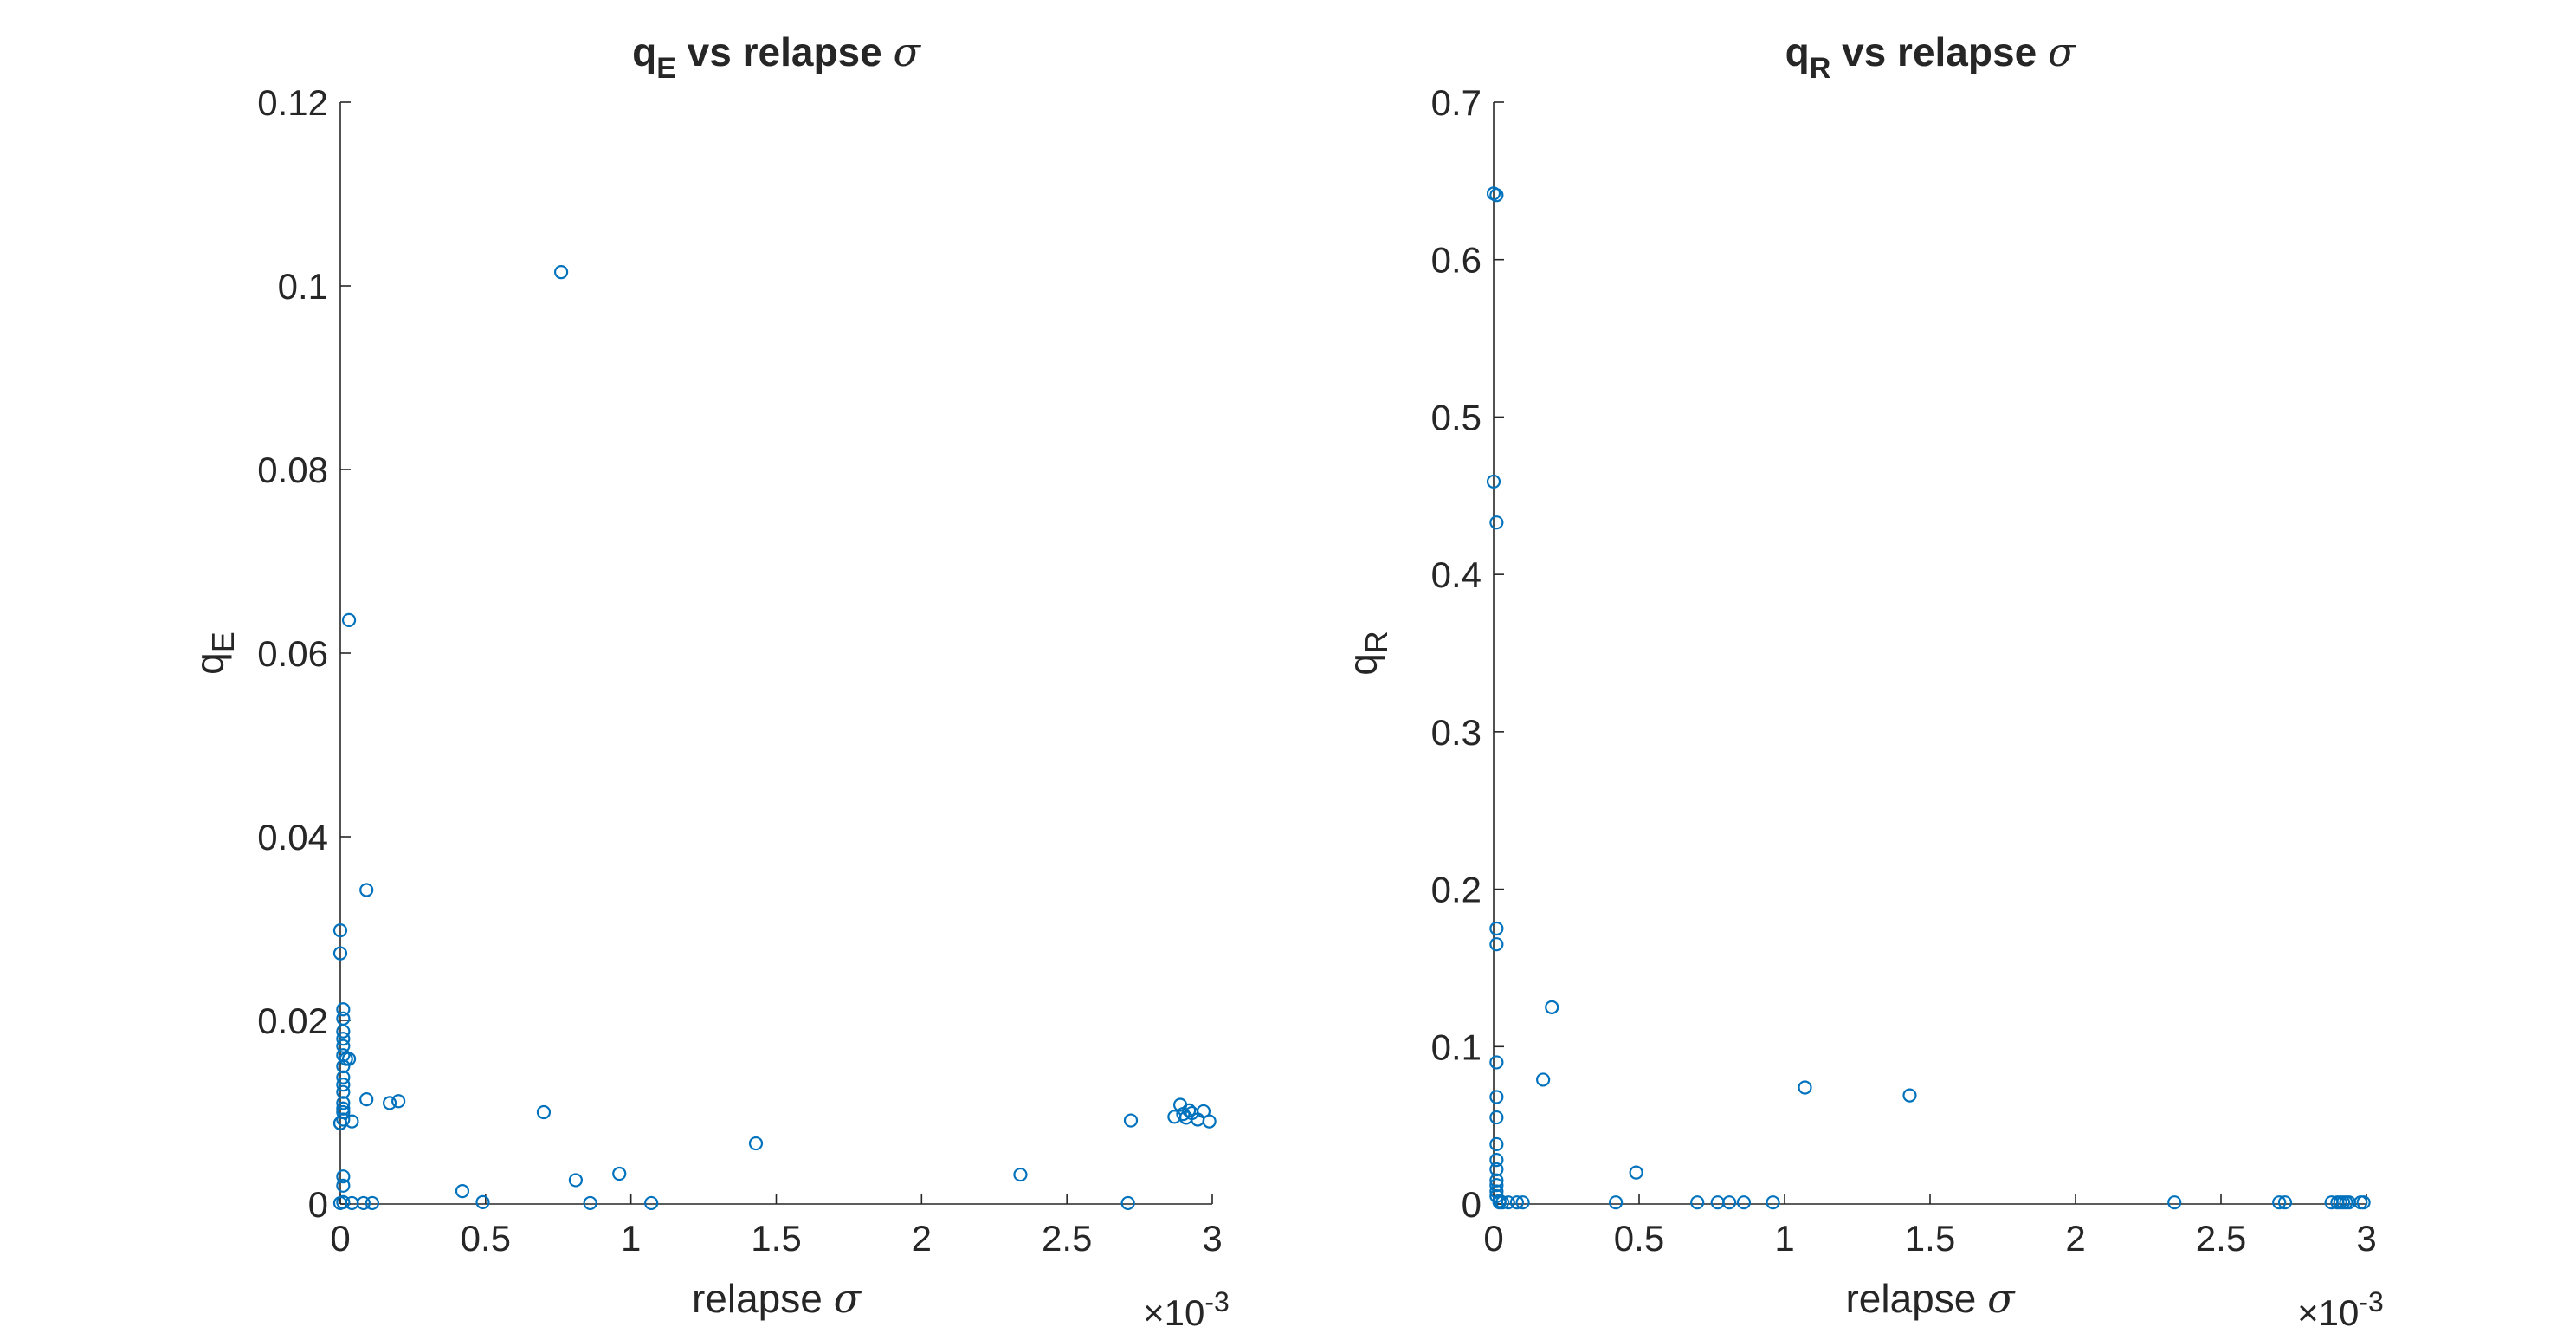 Image resolution: width=2576 pixels, height=1340 pixels. What do you see at coordinates (1784, 1238) in the screenshot?
I see `x-tick-label: 1` at bounding box center [1784, 1238].